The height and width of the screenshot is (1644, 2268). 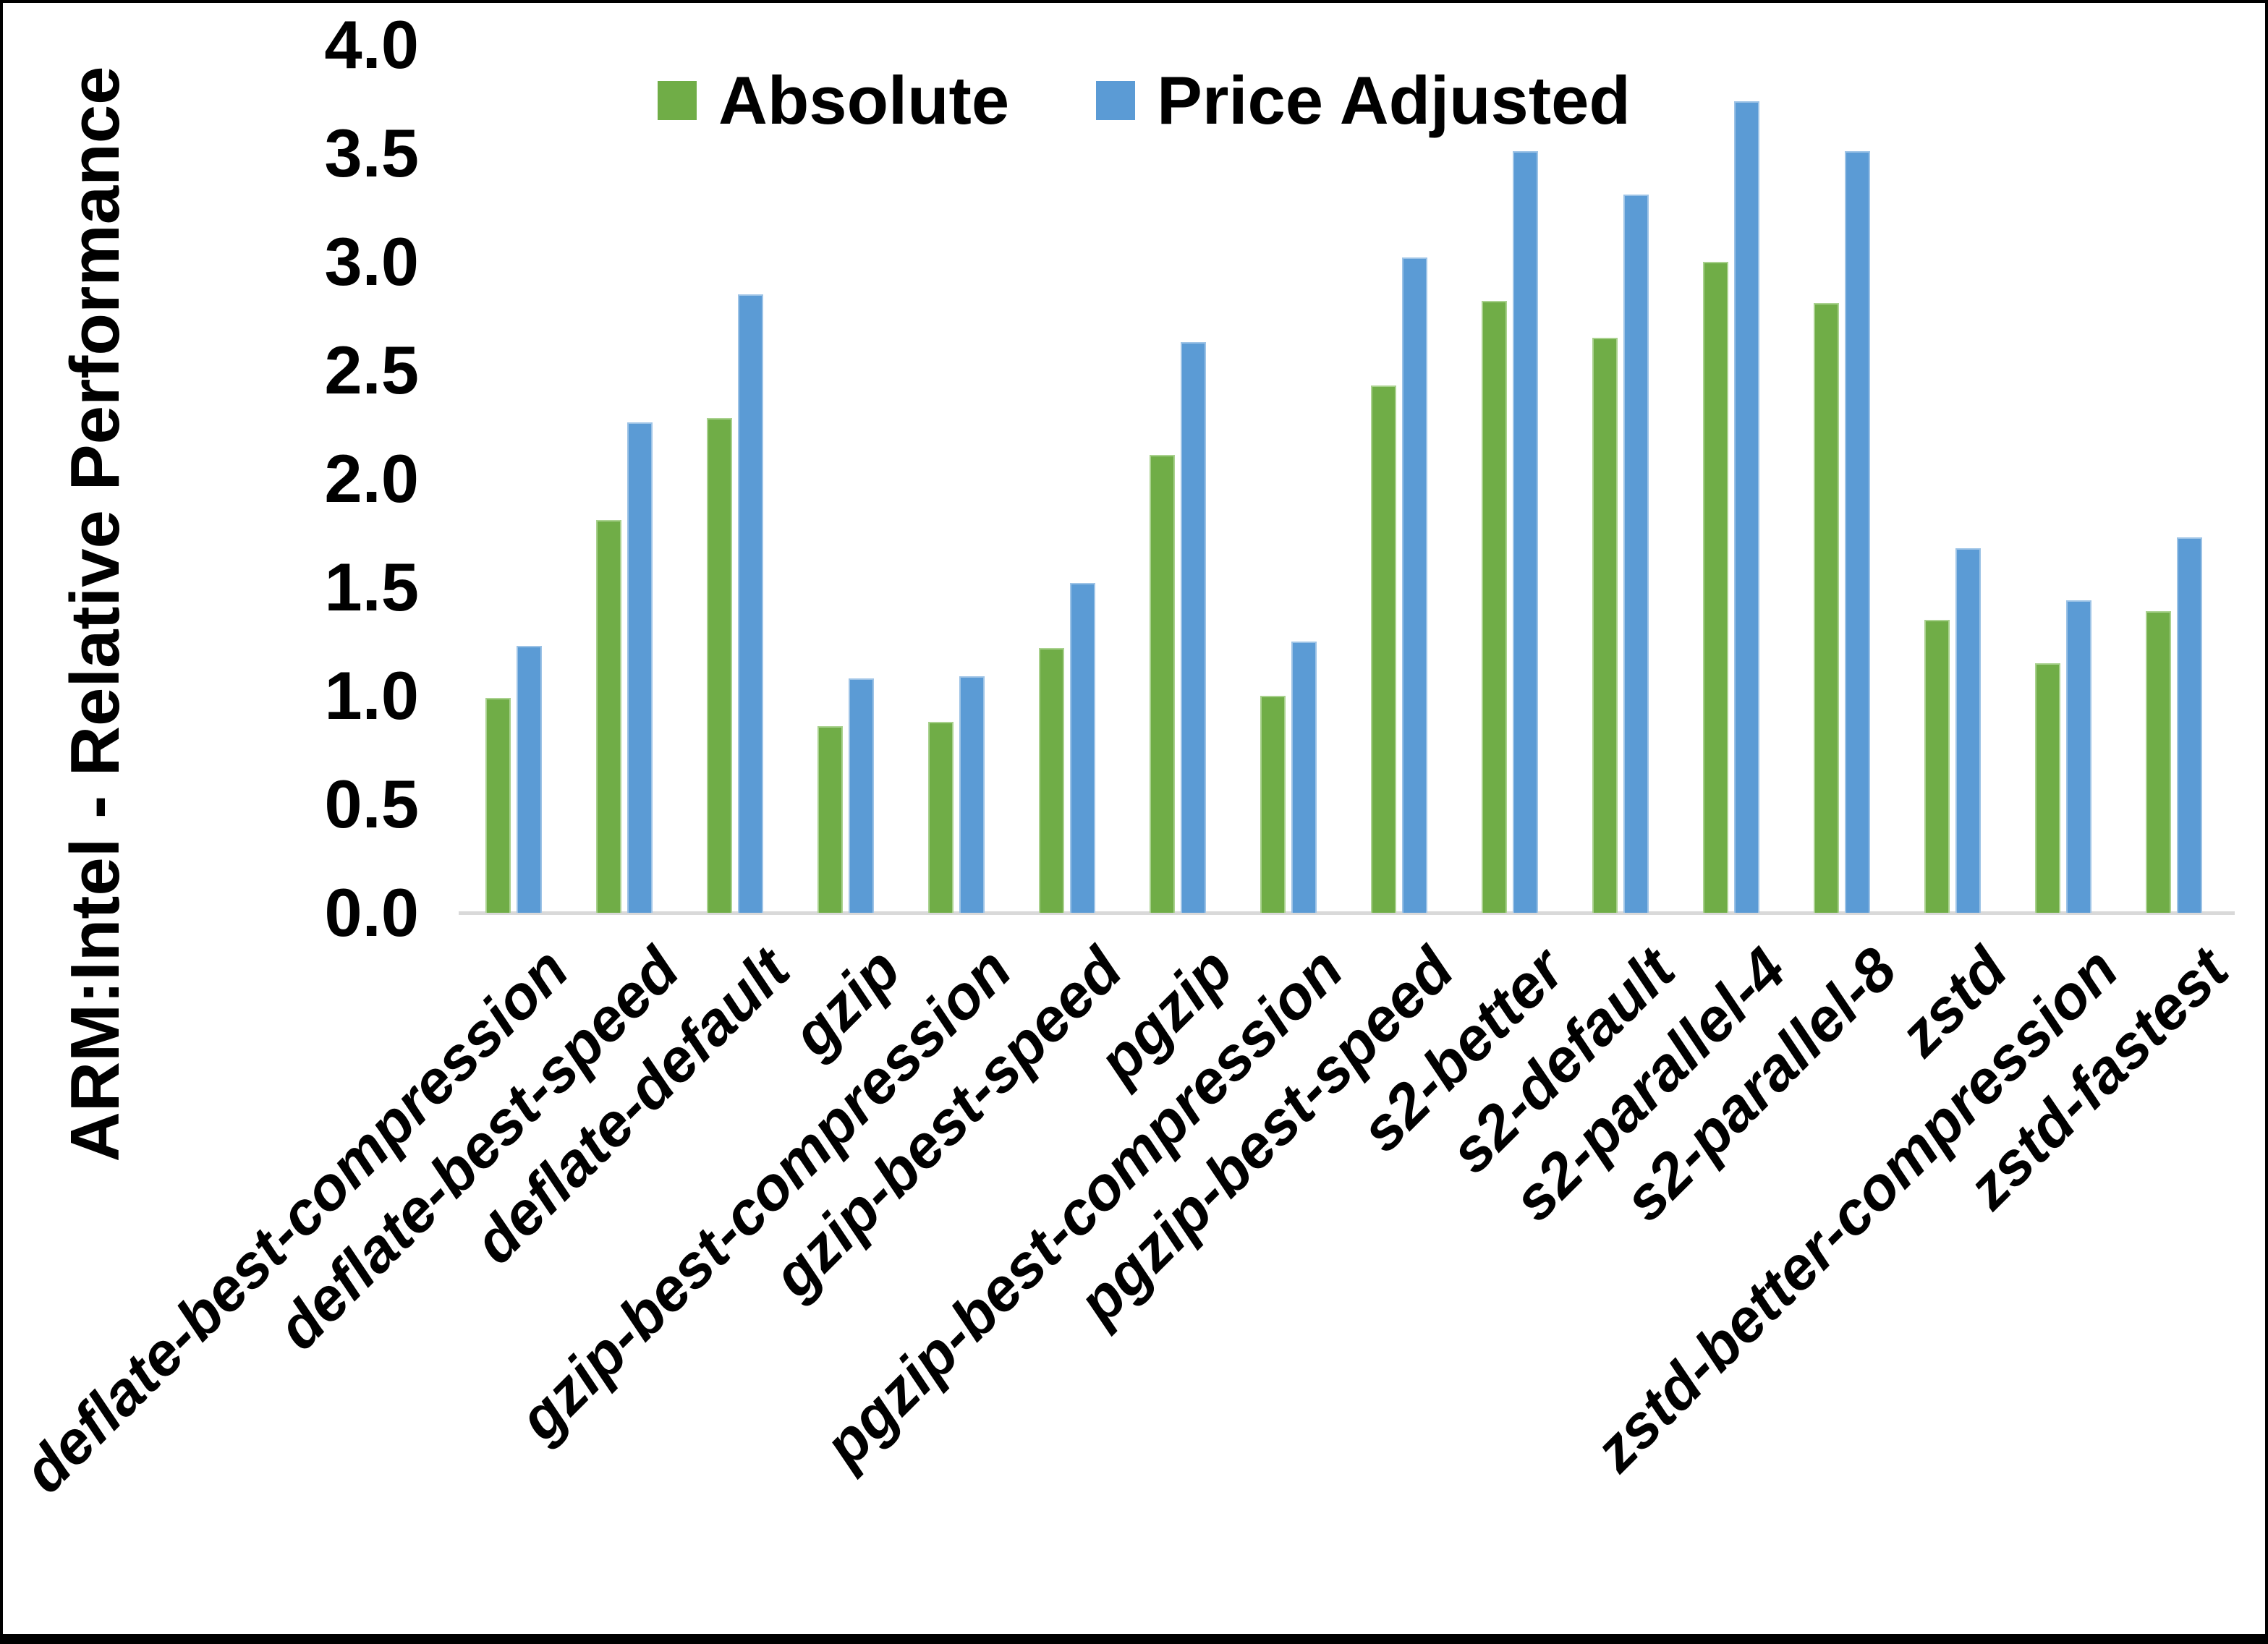 What do you see at coordinates (1193, 627) in the screenshot?
I see `bar-price-adjusted-pgzip` at bounding box center [1193, 627].